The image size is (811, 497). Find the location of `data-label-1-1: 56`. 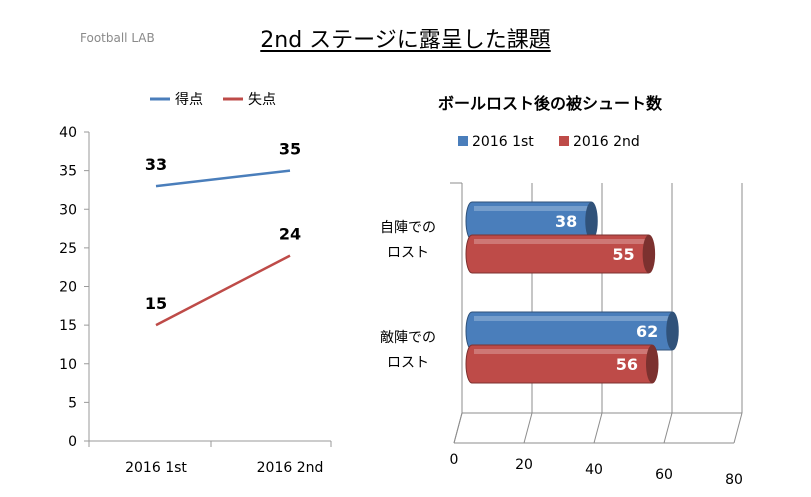

data-label-1-1: 56 is located at coordinates (627, 364).